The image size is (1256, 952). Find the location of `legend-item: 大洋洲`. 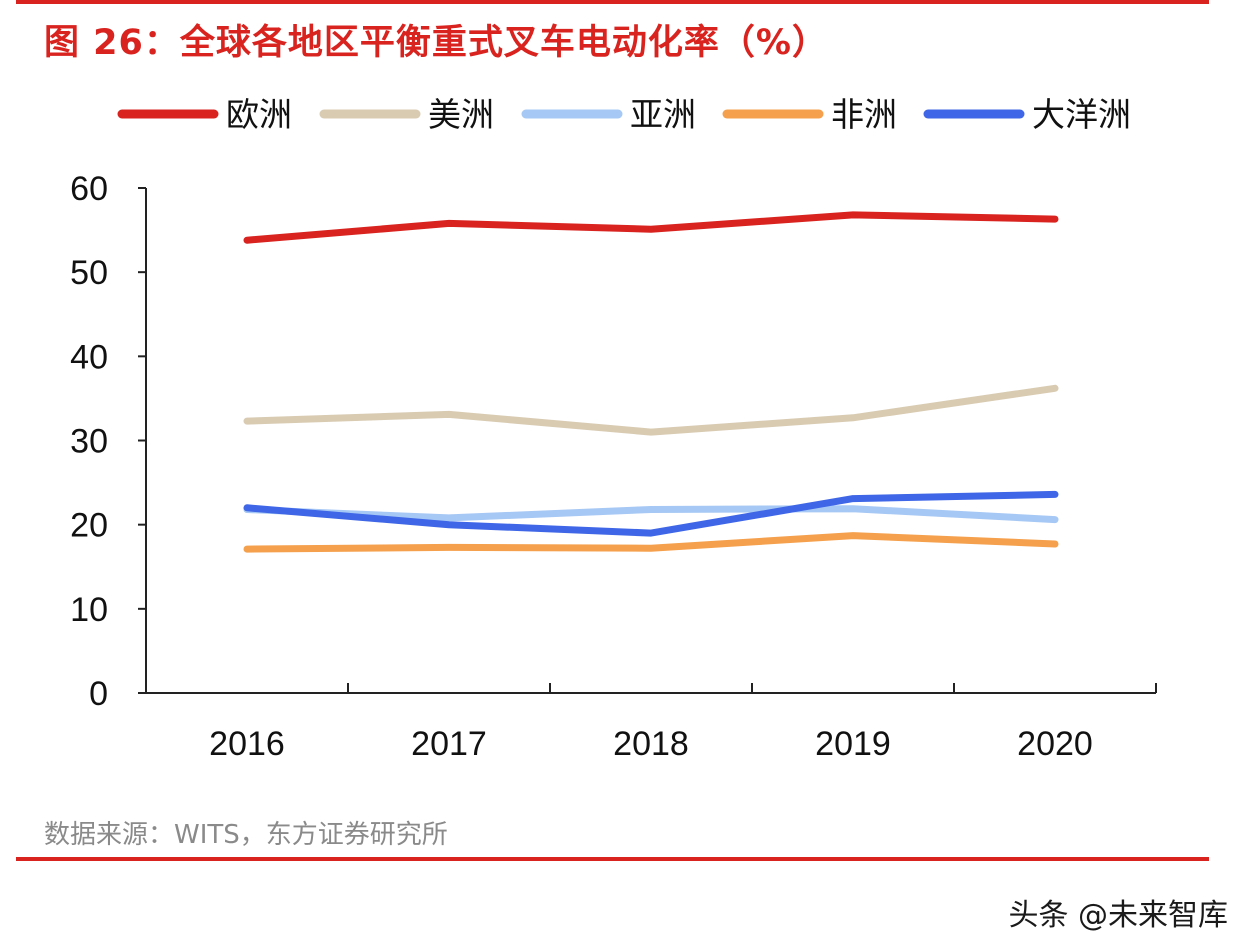

legend-item: 大洋洲 is located at coordinates (1027, 114).